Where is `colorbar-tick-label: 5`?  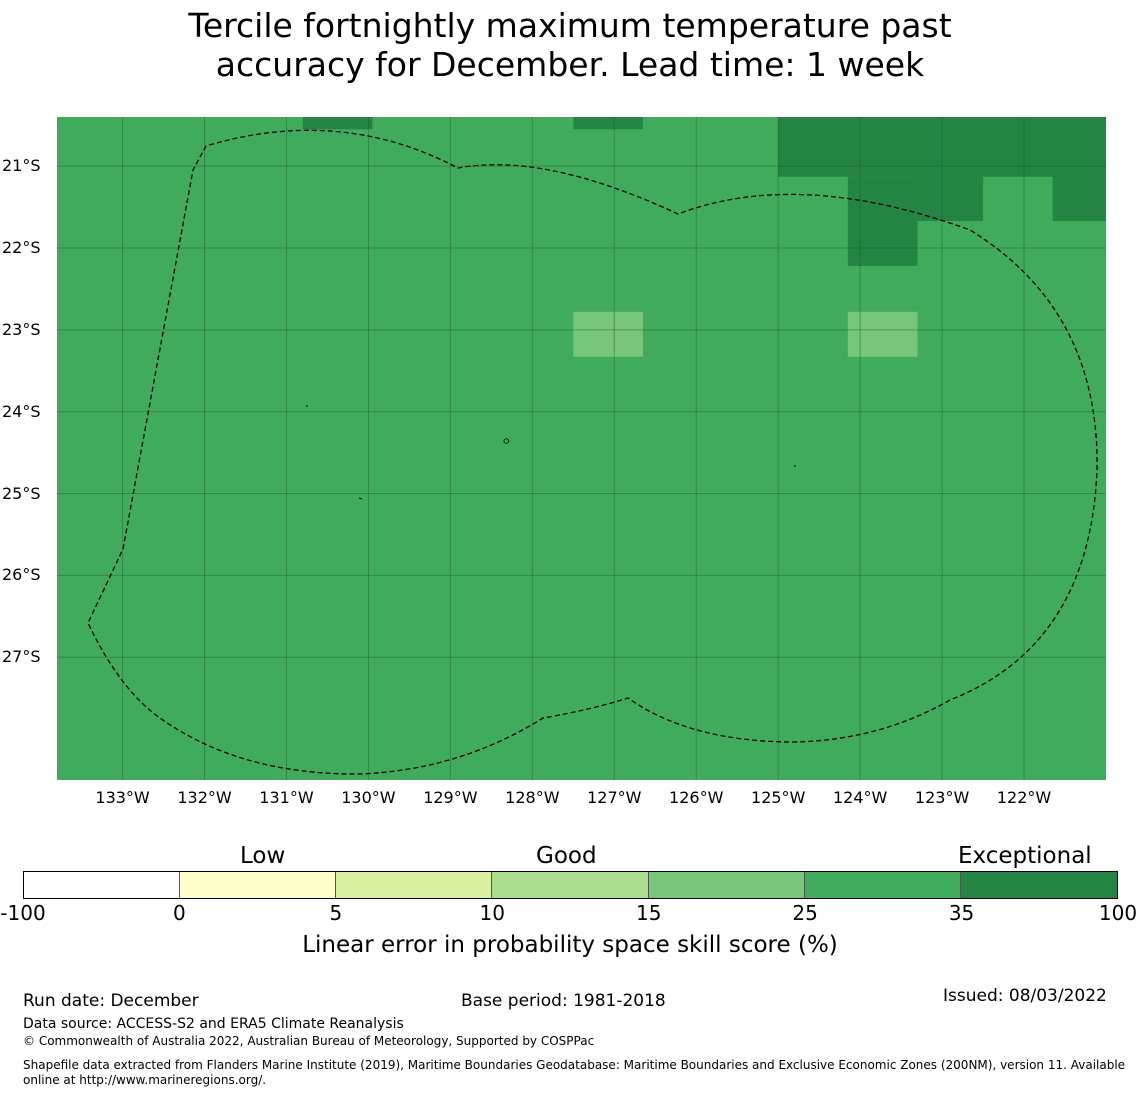 colorbar-tick-label: 5 is located at coordinates (336, 913).